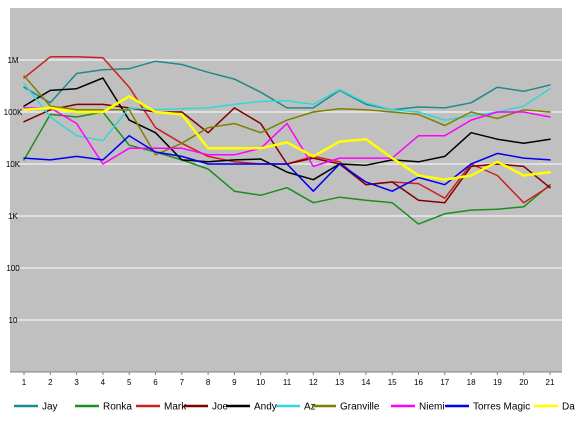 The image size is (575, 423). Describe the element at coordinates (260, 382) in the screenshot. I see `x-tick-label: 10` at that location.